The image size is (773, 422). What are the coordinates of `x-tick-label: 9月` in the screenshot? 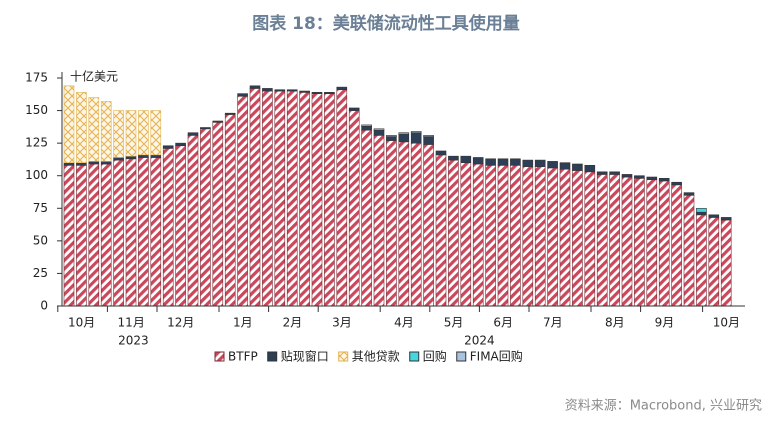 It's located at (665, 323).